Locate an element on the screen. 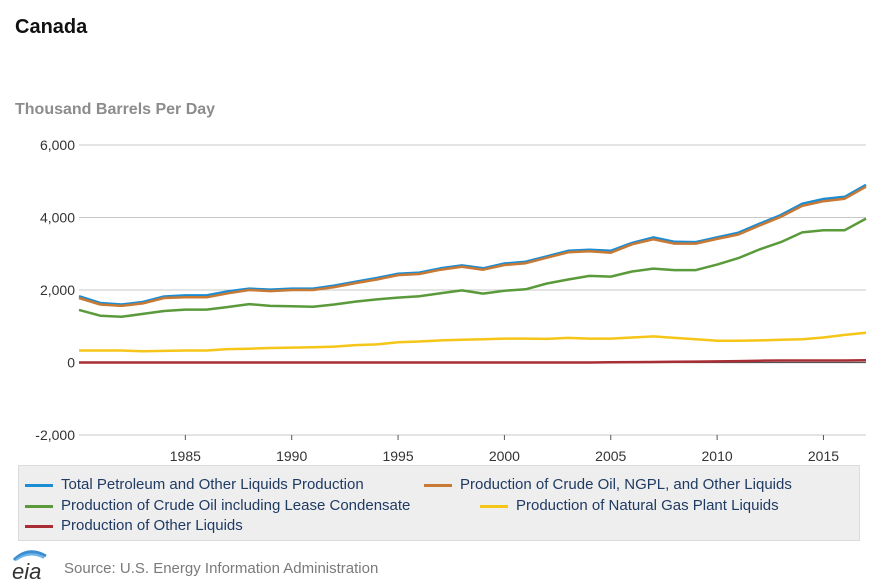  x-tick-label: 2005 is located at coordinates (610, 456).